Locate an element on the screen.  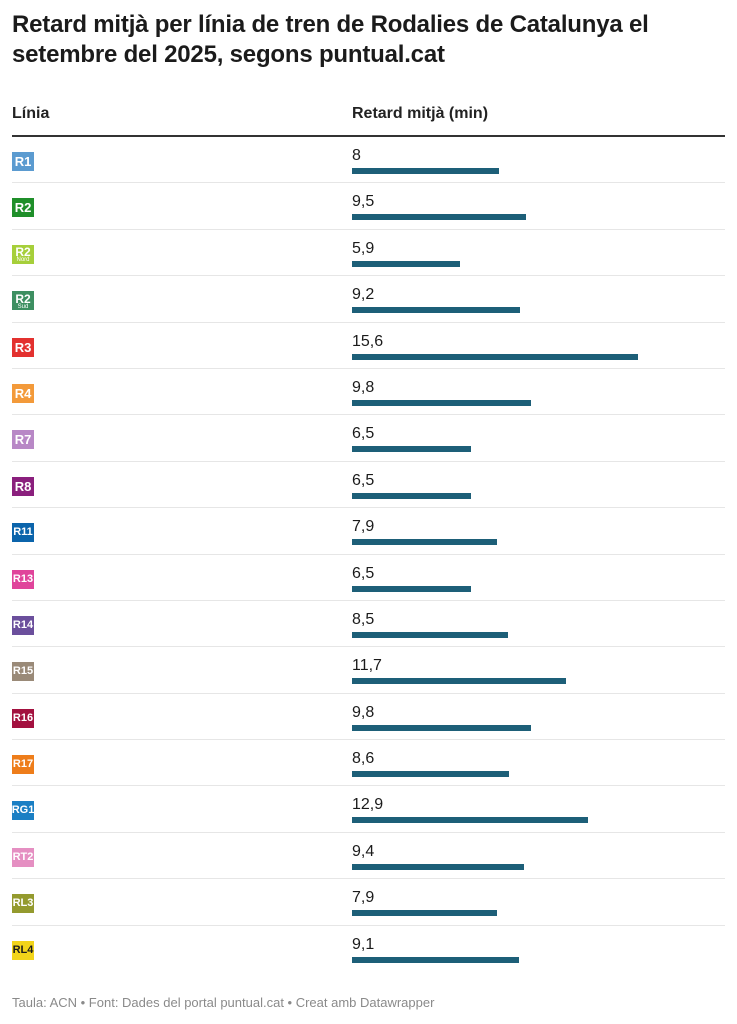
table-row: R8 6,5 is located at coordinates (368, 485).